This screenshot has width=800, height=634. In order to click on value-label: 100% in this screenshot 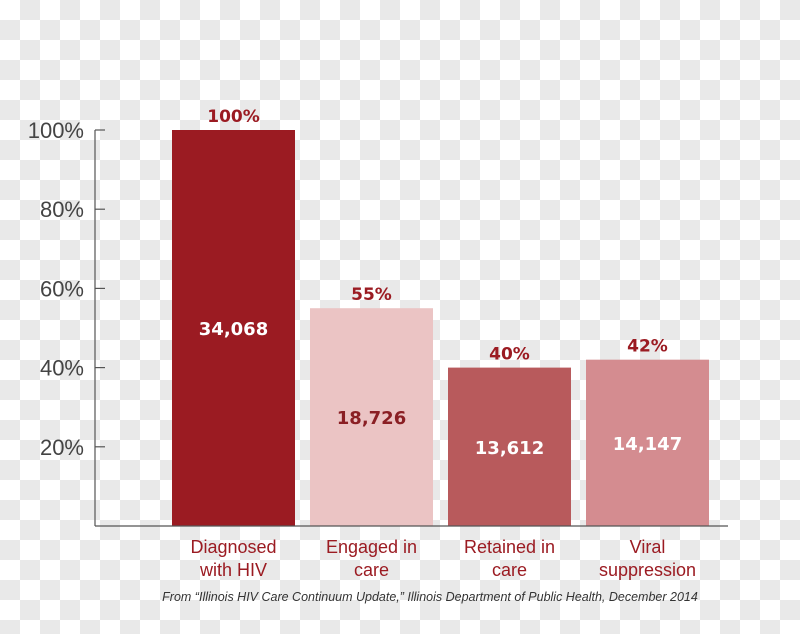, I will do `click(233, 117)`.